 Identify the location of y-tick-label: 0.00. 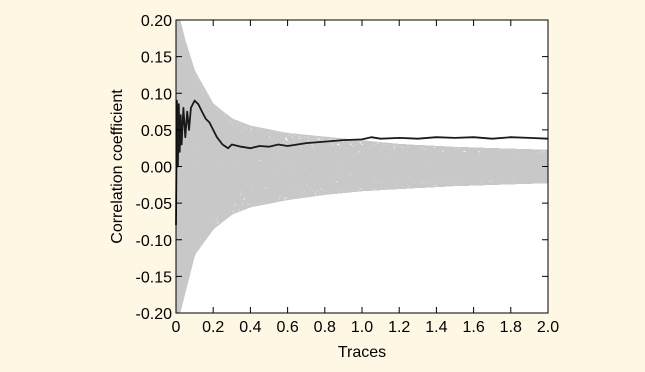
(156, 168).